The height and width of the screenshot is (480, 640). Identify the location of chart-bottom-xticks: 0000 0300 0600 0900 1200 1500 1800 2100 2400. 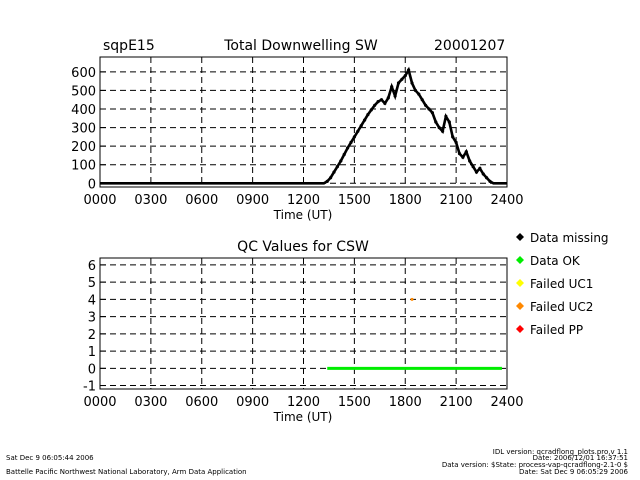
(303, 402).